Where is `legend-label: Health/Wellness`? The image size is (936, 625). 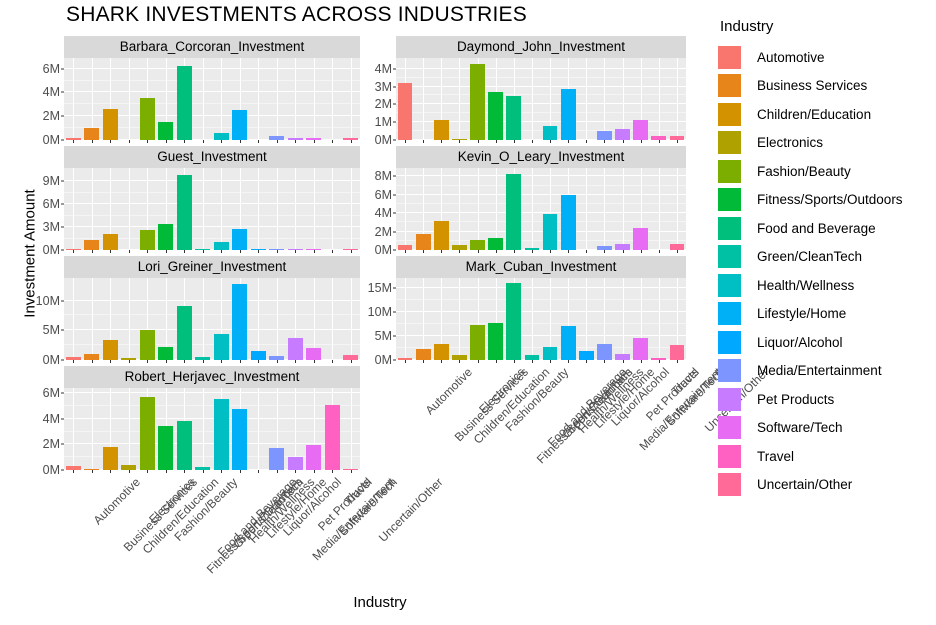 legend-label: Health/Wellness is located at coordinates (806, 285).